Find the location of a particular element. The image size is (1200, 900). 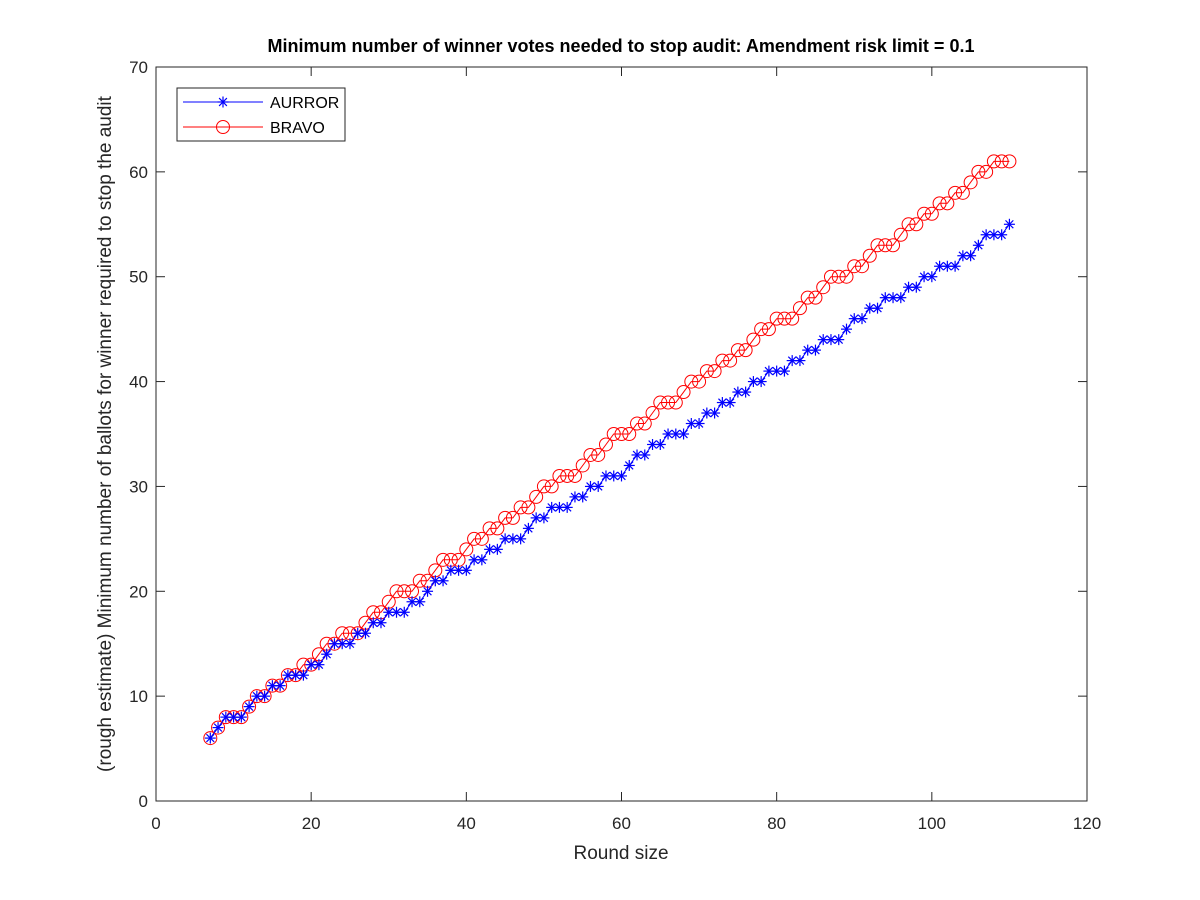

legend-bravo-marker is located at coordinates (223, 127).